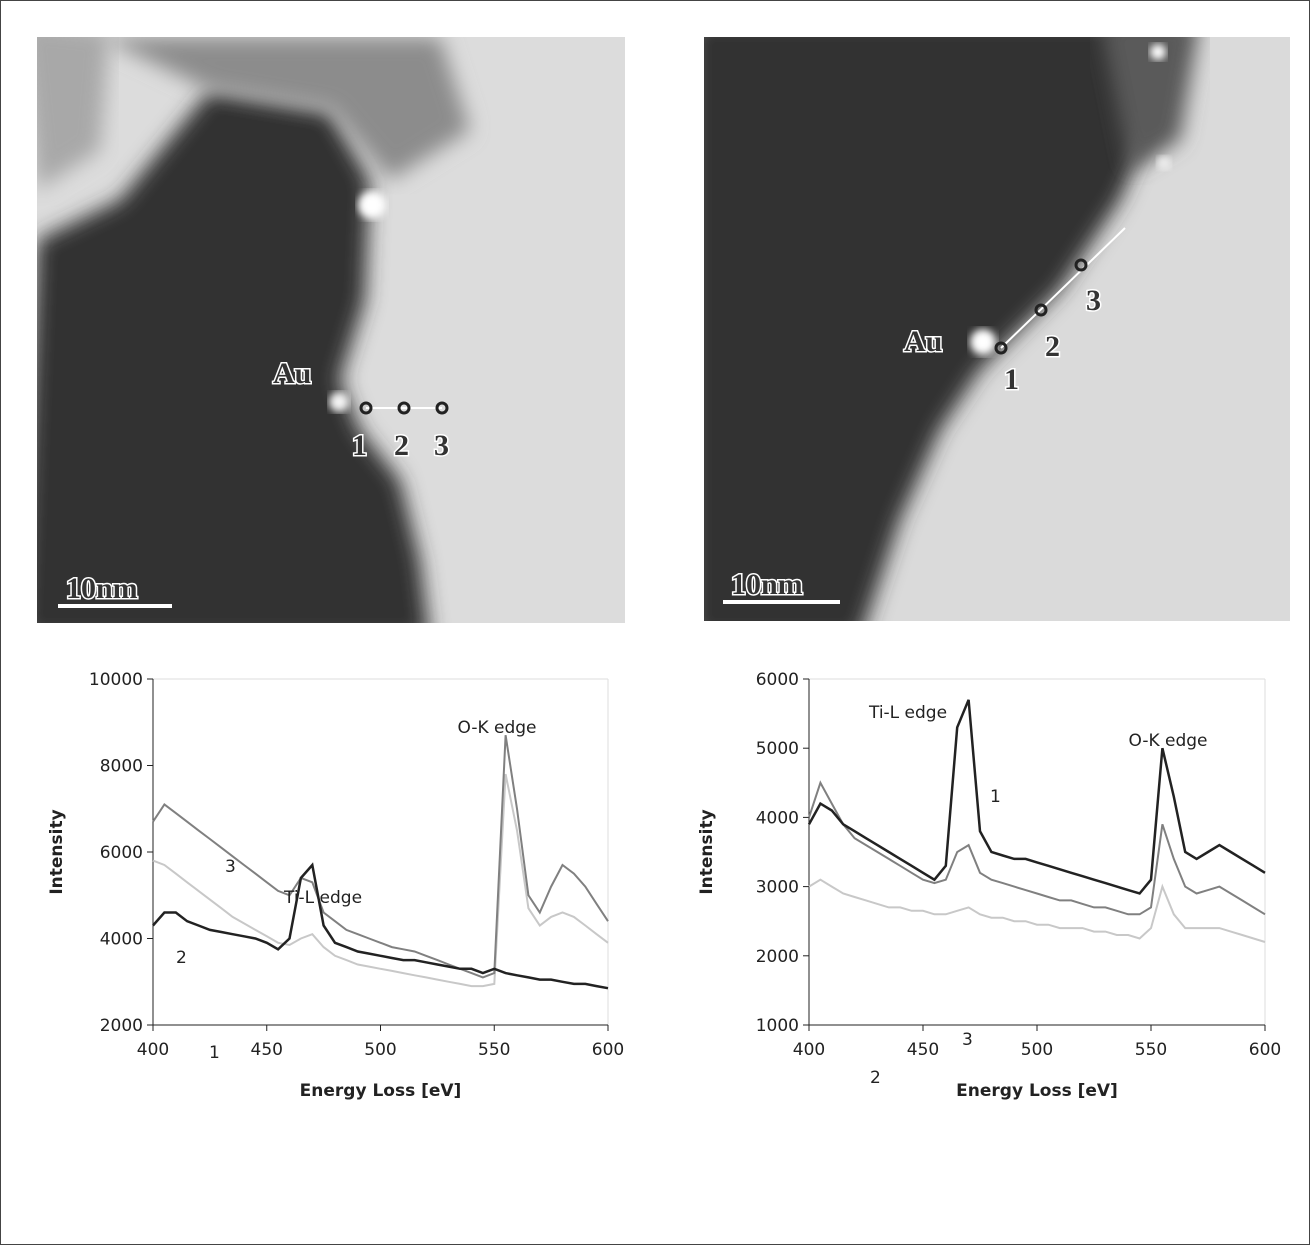 The width and height of the screenshot is (1310, 1249). What do you see at coordinates (116, 680) in the screenshot?
I see `y-tick-label: 10000` at bounding box center [116, 680].